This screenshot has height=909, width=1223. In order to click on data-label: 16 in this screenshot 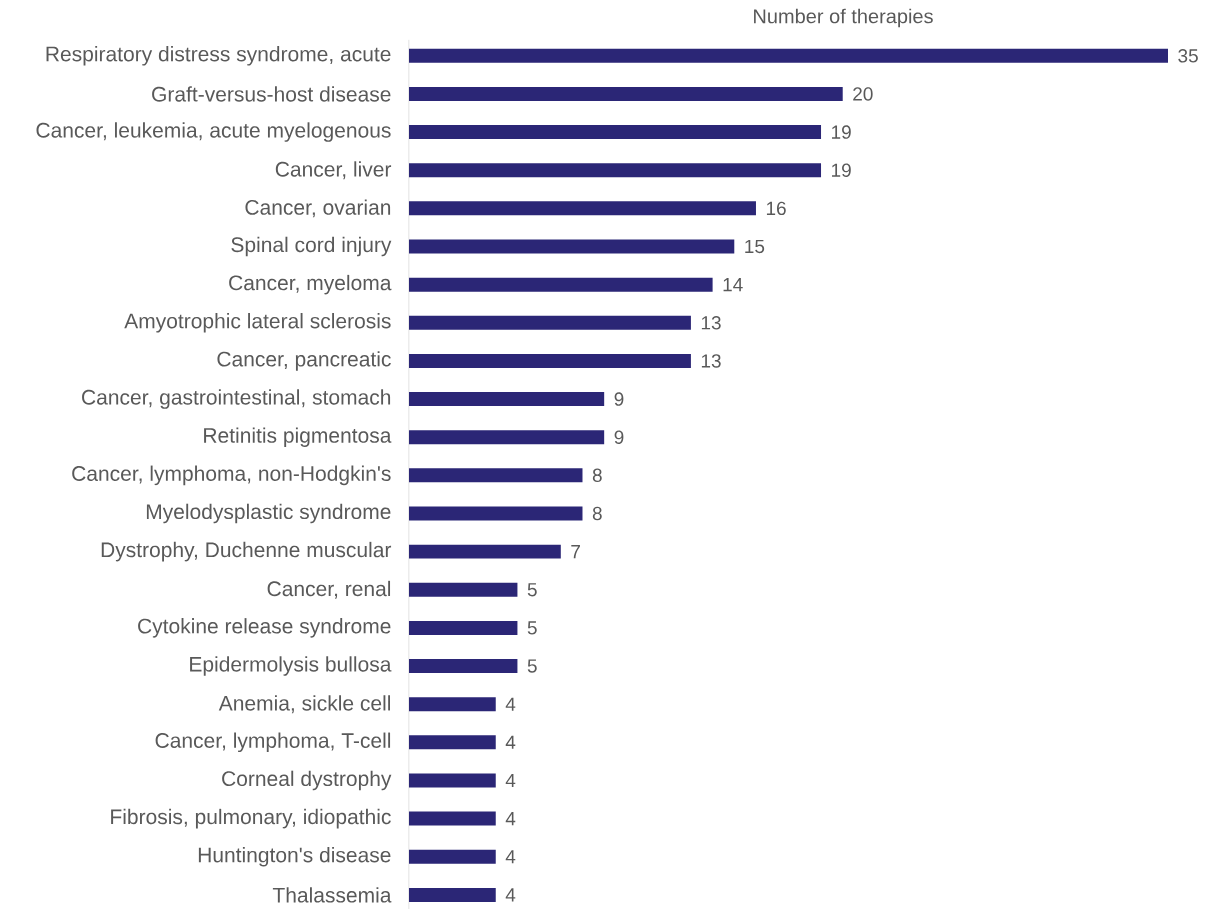, I will do `click(776, 208)`.